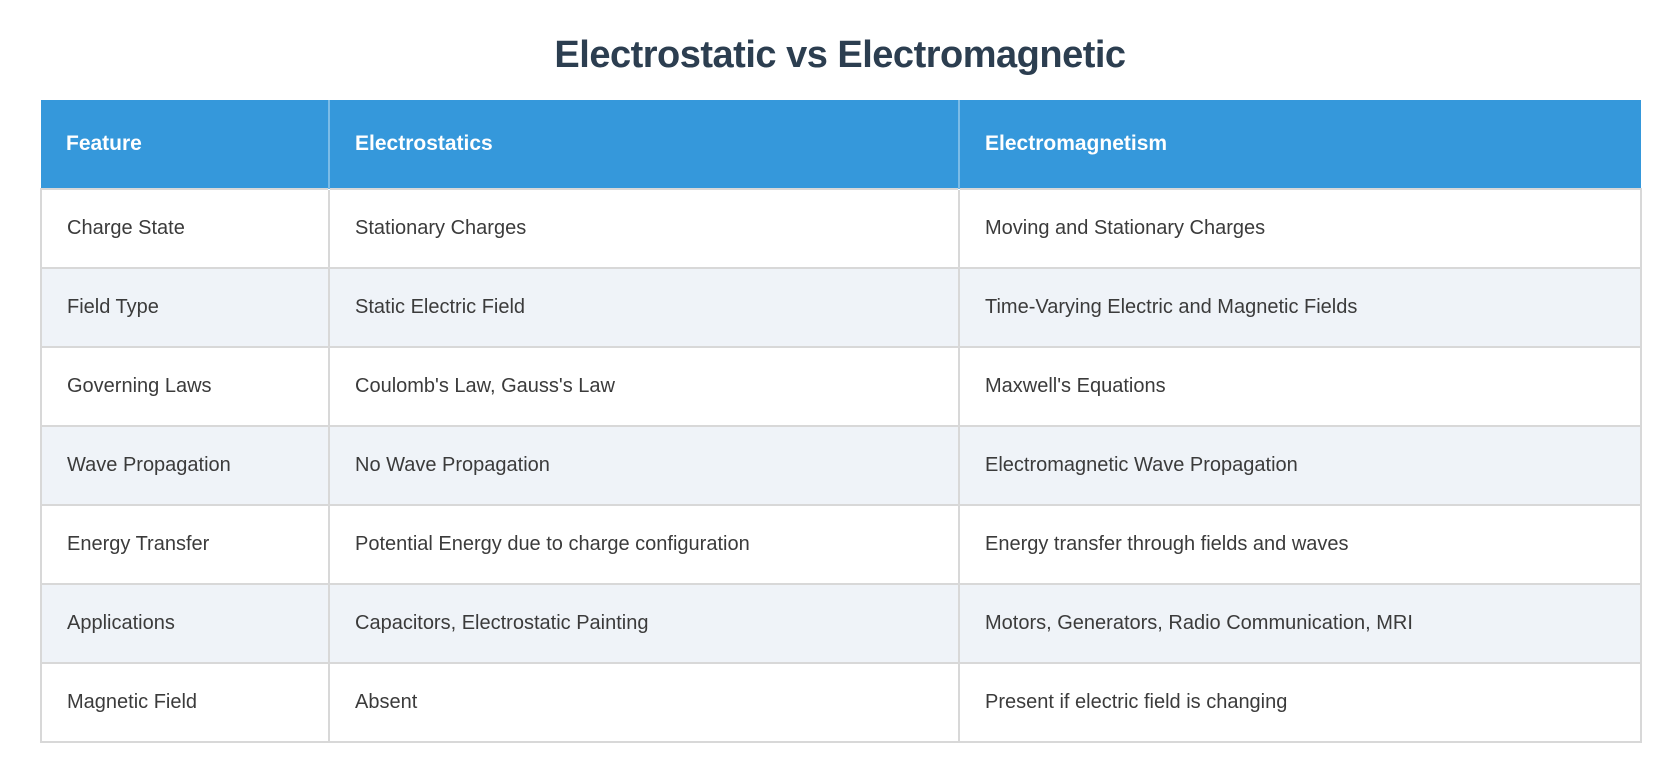  Describe the element at coordinates (1300, 386) in the screenshot. I see `table-cell-electromagnetism: Maxwell's Equations` at that location.